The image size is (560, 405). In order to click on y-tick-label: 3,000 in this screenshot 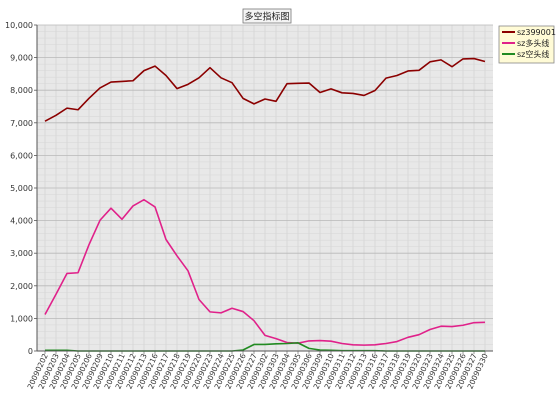, I will do `click(21, 253)`.